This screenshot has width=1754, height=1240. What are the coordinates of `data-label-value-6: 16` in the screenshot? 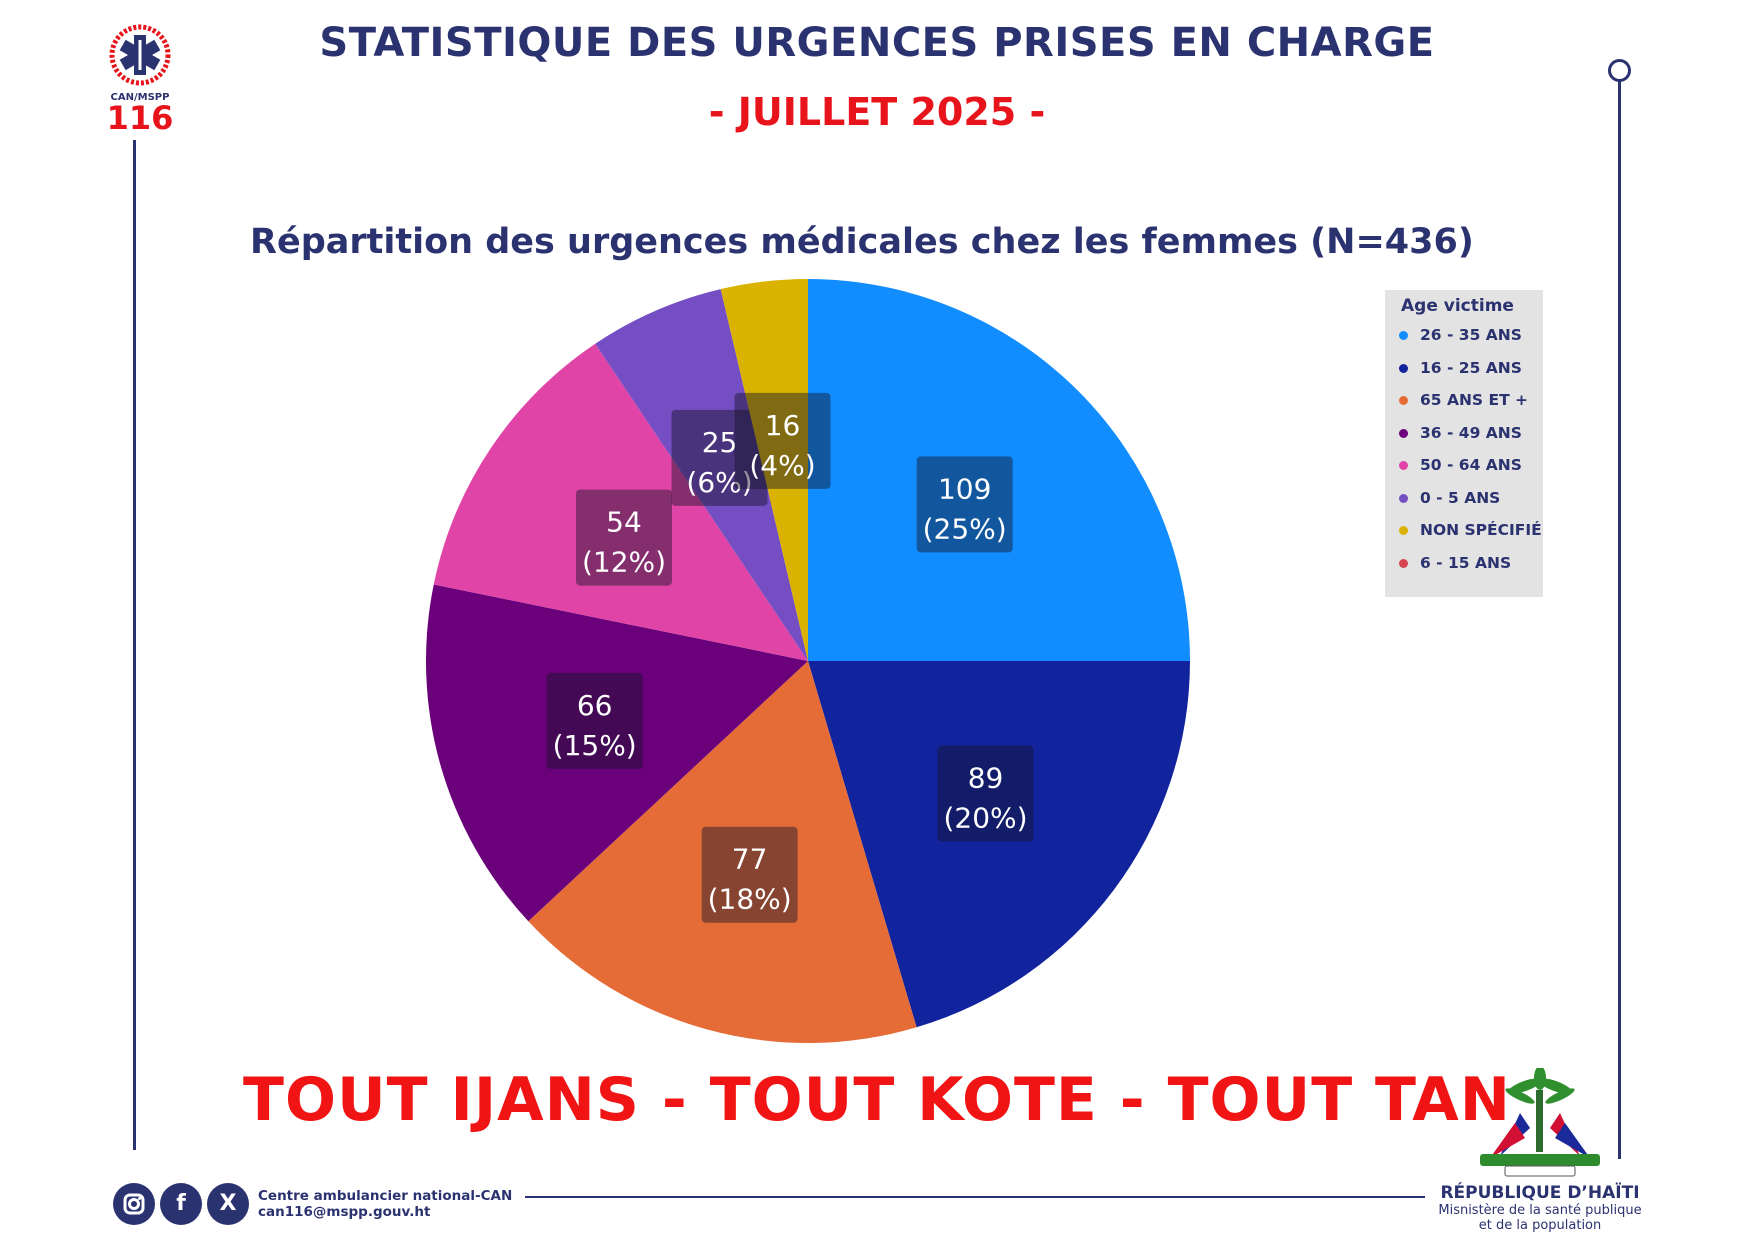 It's located at (783, 425).